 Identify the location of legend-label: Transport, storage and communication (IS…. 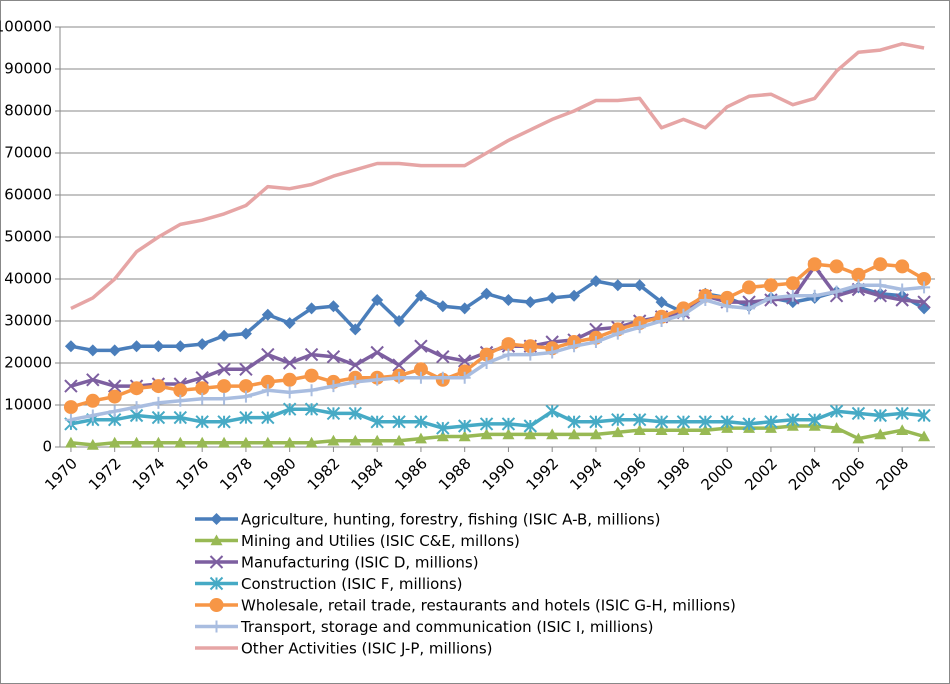
(447, 627).